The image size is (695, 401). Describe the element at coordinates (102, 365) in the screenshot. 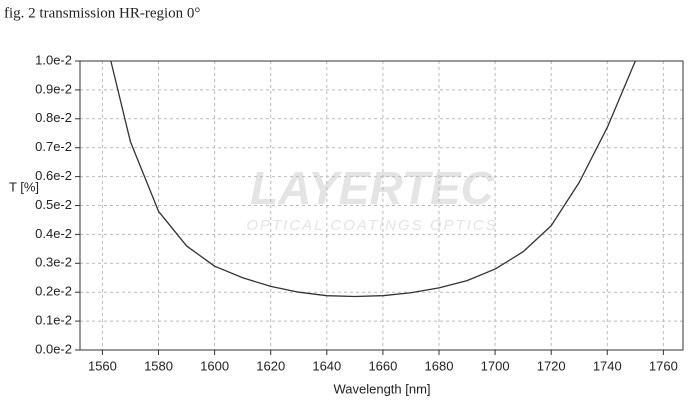

I see `x-tick-label: 1560` at that location.